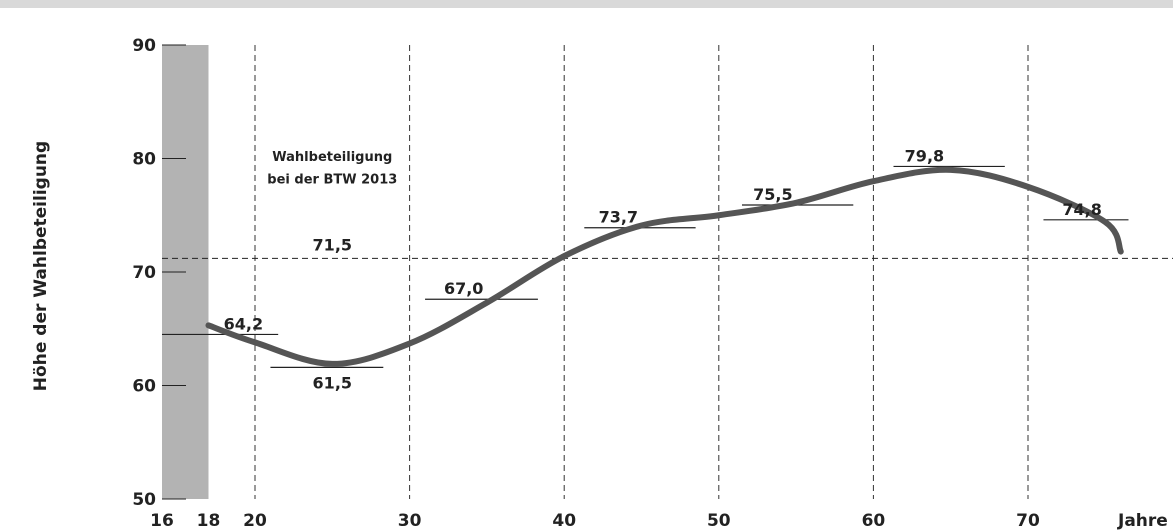 The image size is (1173, 531). I want to click on reference-note-line-2: bei der BTW 2013, so click(332, 179).